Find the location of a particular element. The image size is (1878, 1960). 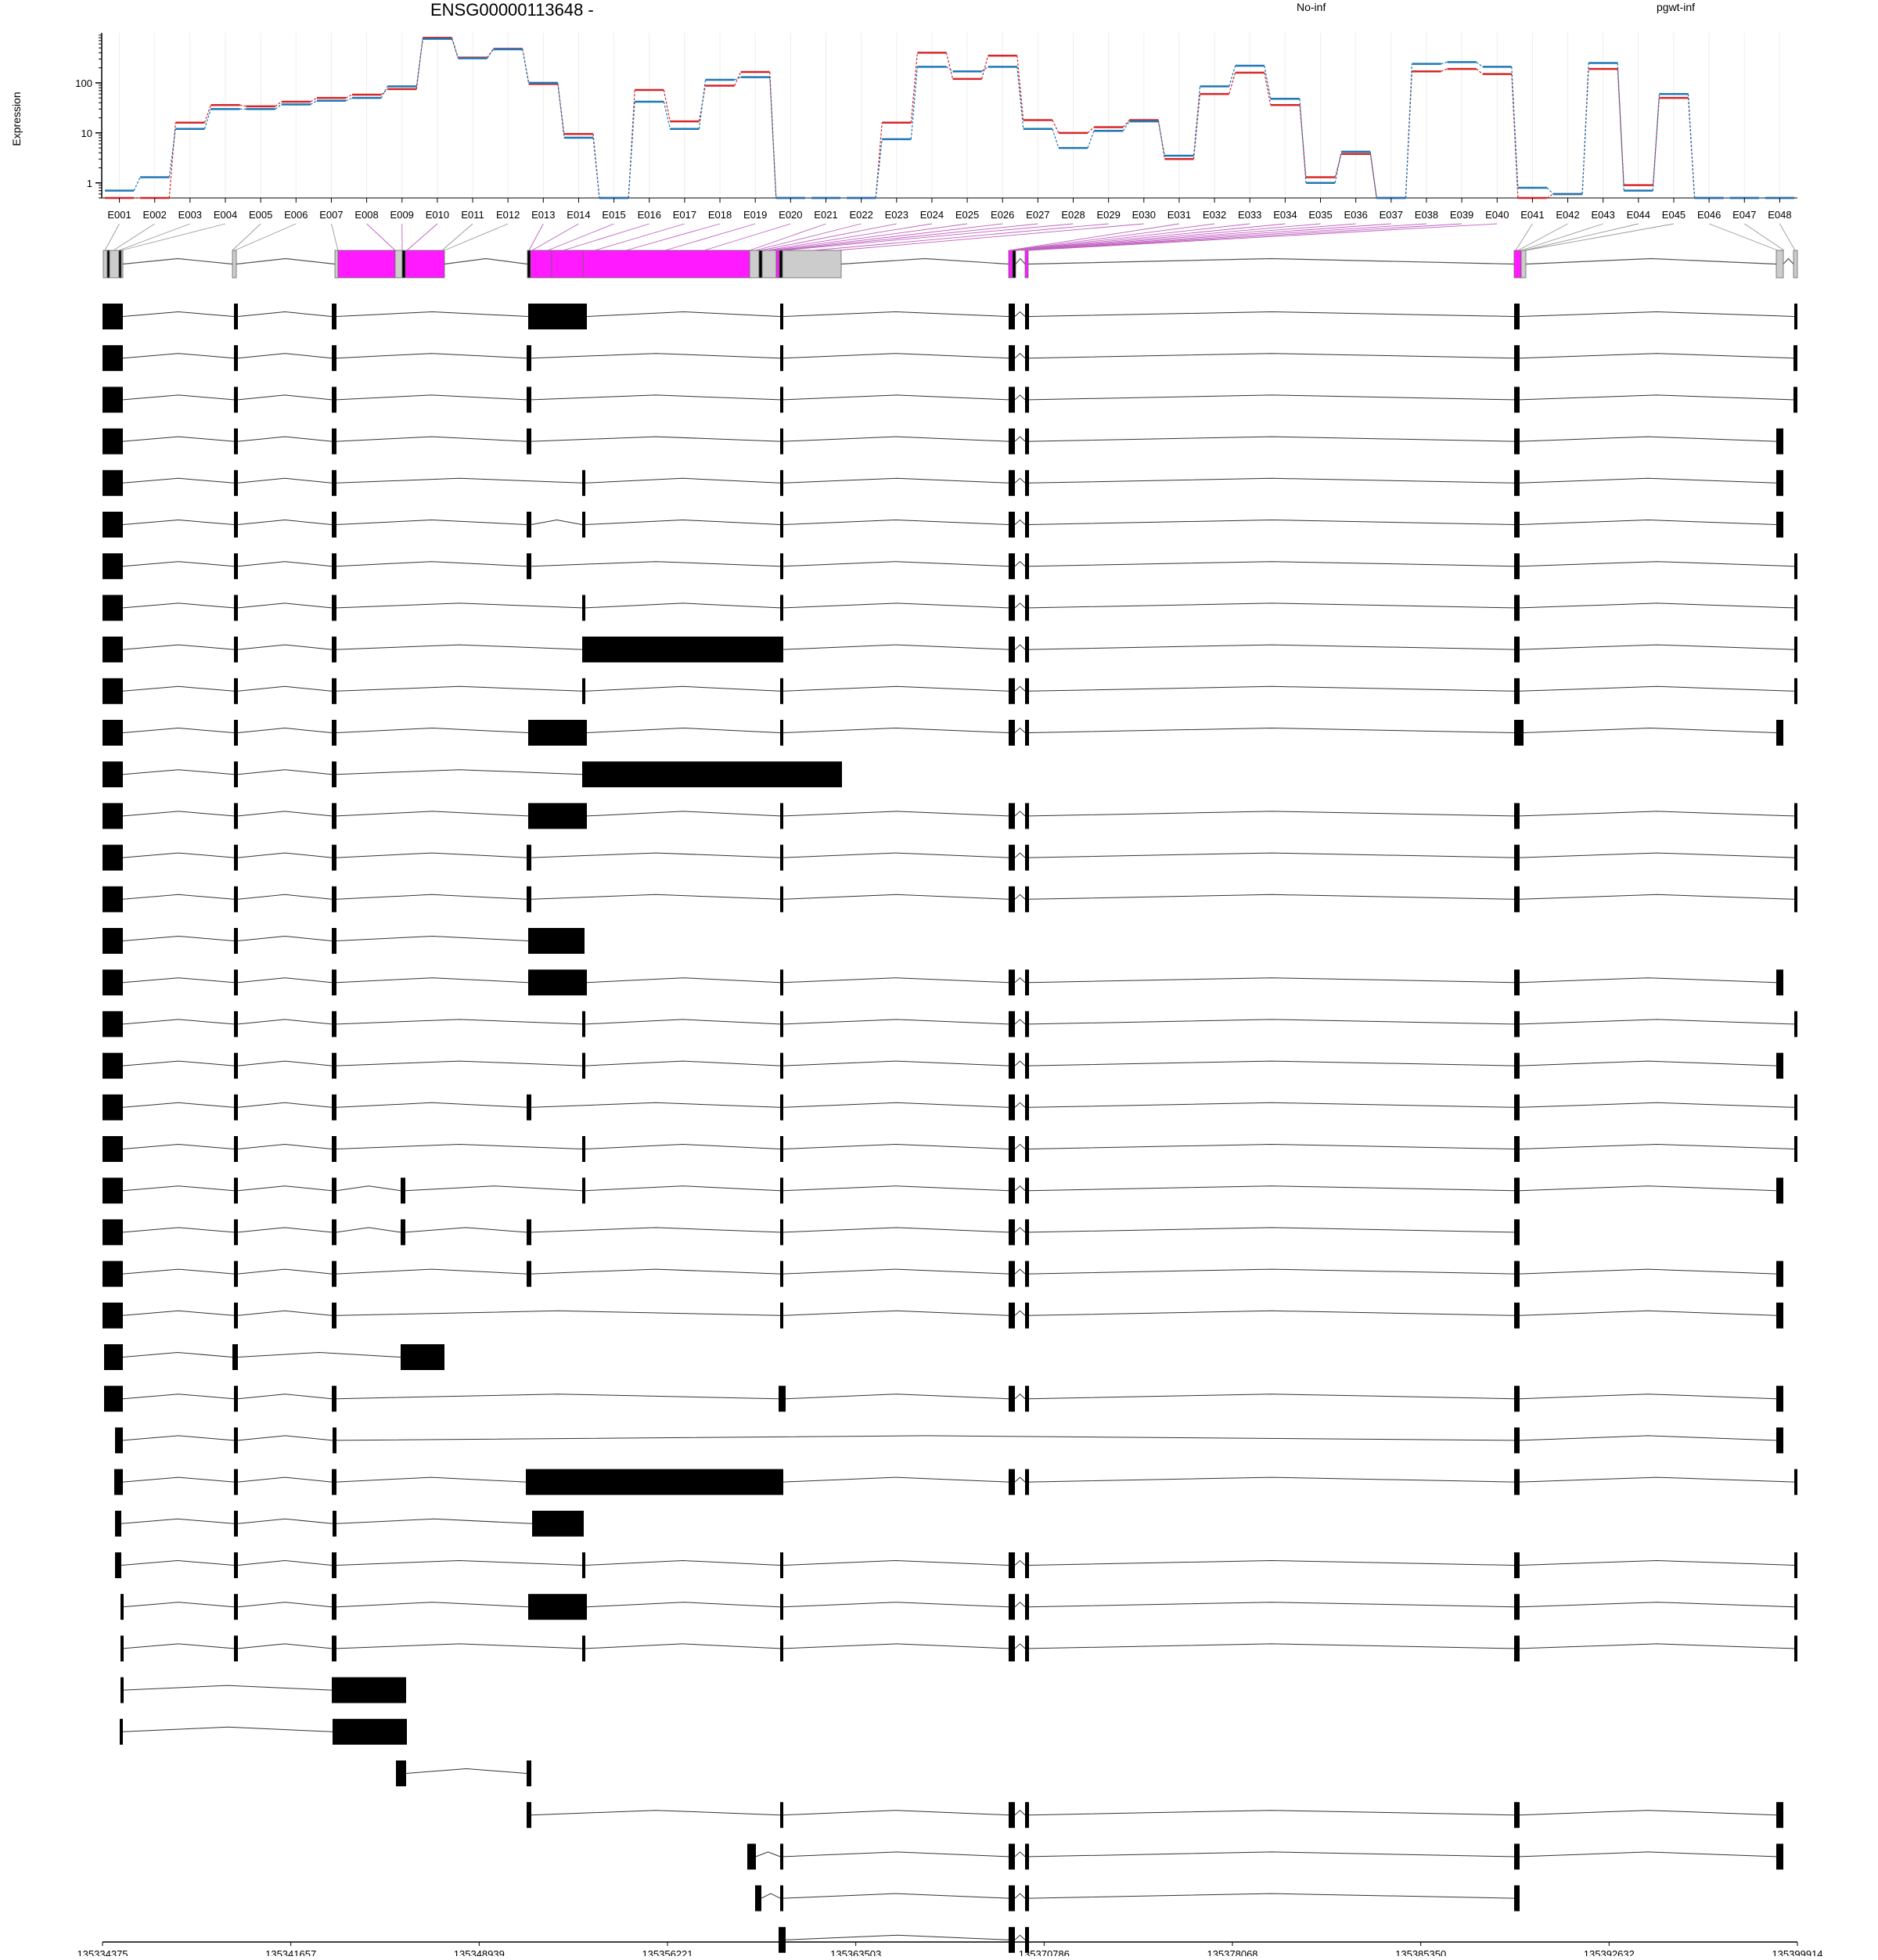

legend-entry-no-inf: No-inf is located at coordinates (1311, 7).